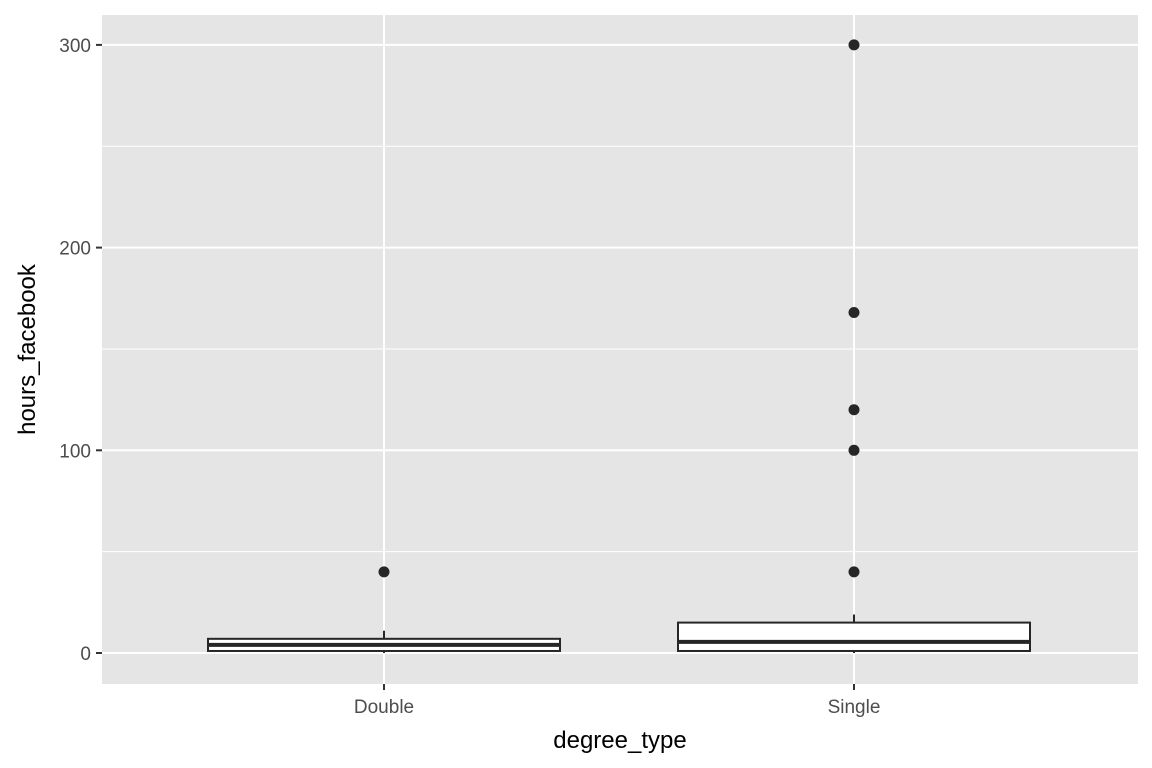 This screenshot has height=768, width=1152. I want to click on x-tick-label: Single, so click(854, 707).